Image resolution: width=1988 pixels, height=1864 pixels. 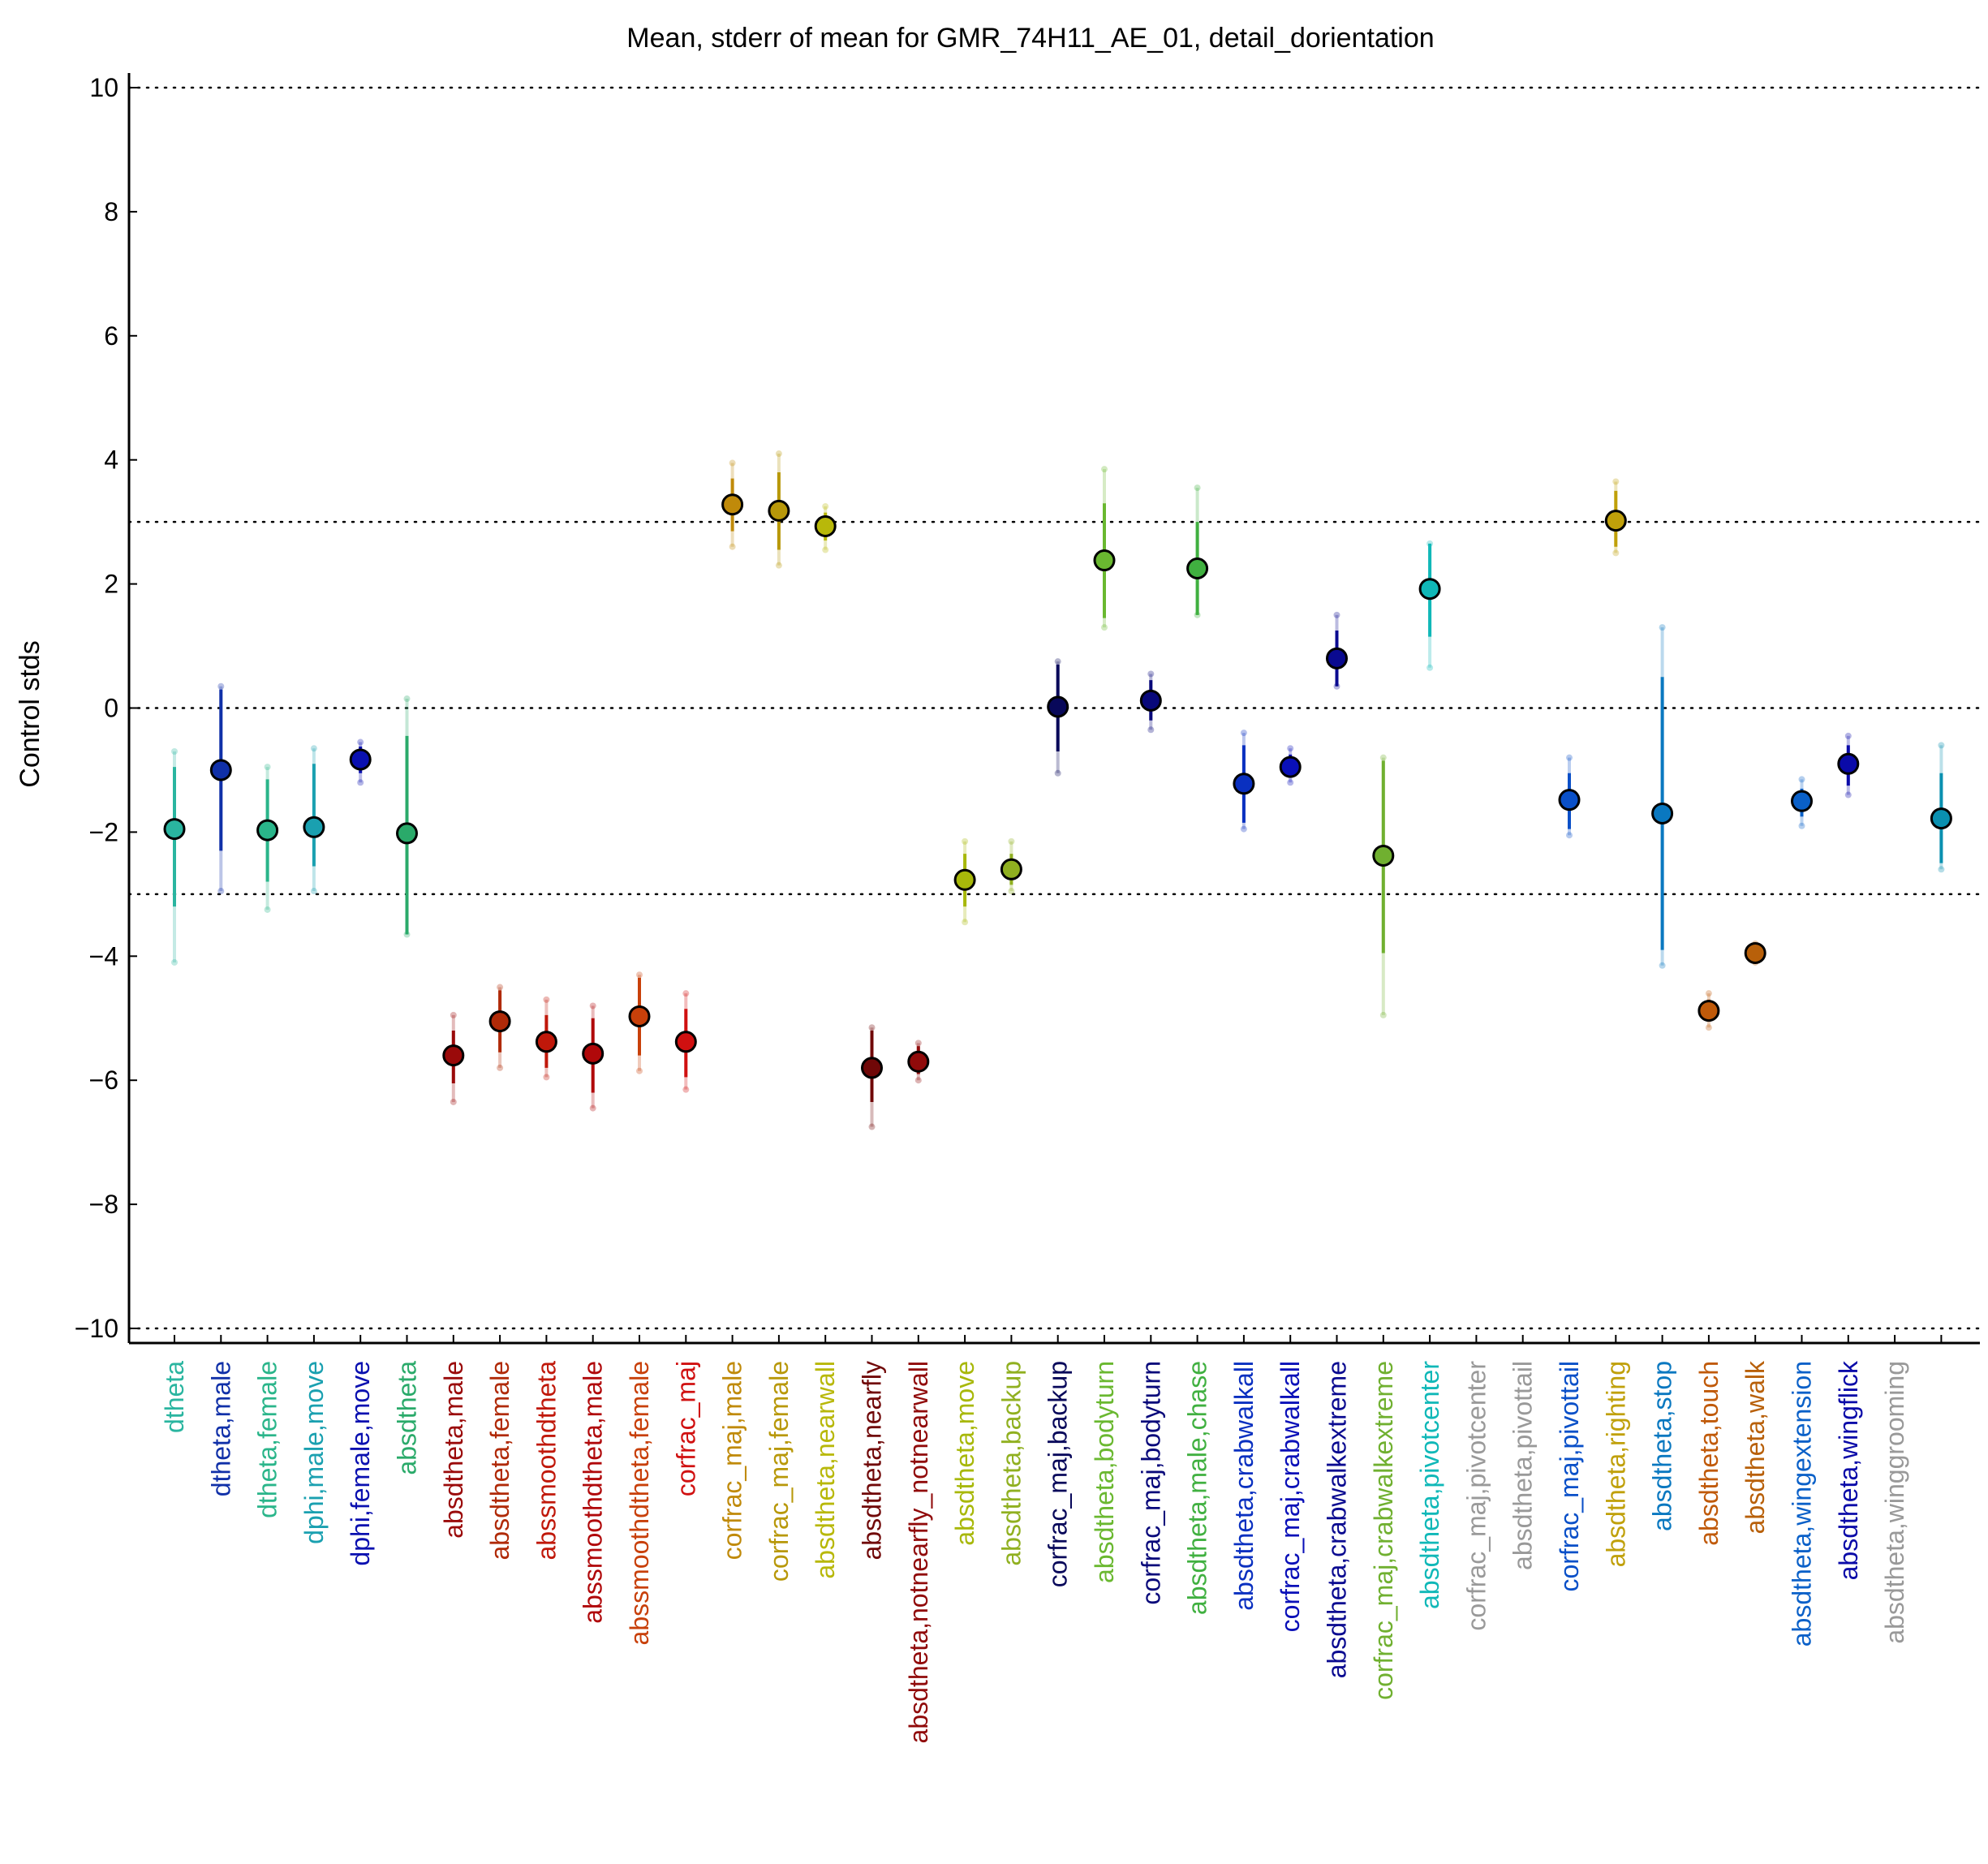 I want to click on x-tick-label: absdtheta,righting, so click(x=1615, y=1464).